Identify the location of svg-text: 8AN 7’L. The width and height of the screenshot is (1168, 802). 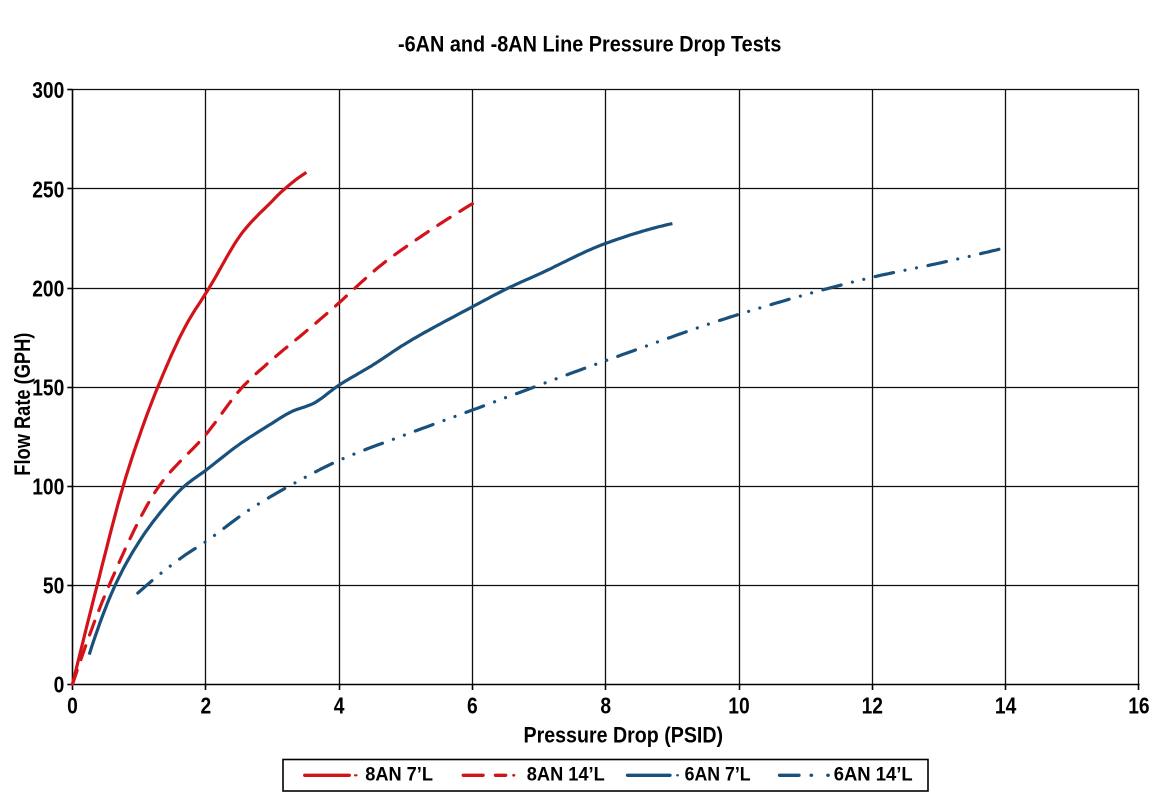
(399, 775).